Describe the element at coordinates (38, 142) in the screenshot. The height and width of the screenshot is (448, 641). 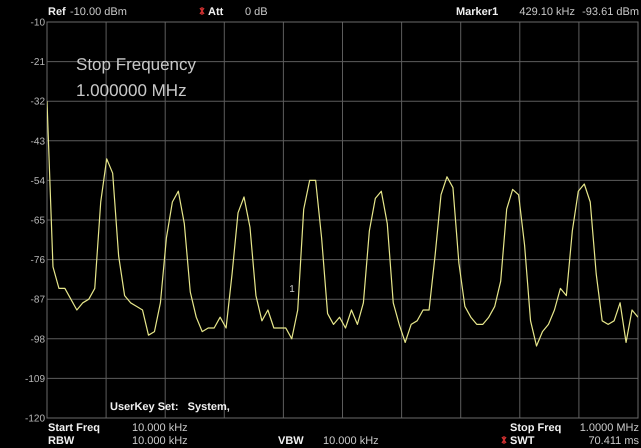
I see `y-tick-label: -43` at that location.